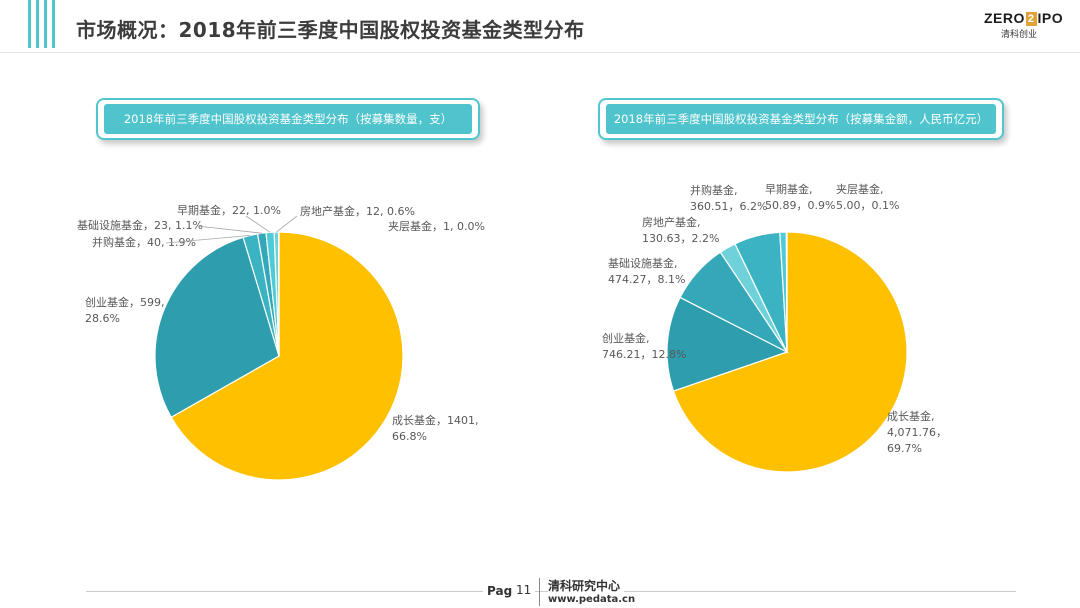  I want to click on chart-title-box-amount: 2018年前三季度中国股权投资基金类型分布（按募集金额，人民币亿元）, so click(801, 119).